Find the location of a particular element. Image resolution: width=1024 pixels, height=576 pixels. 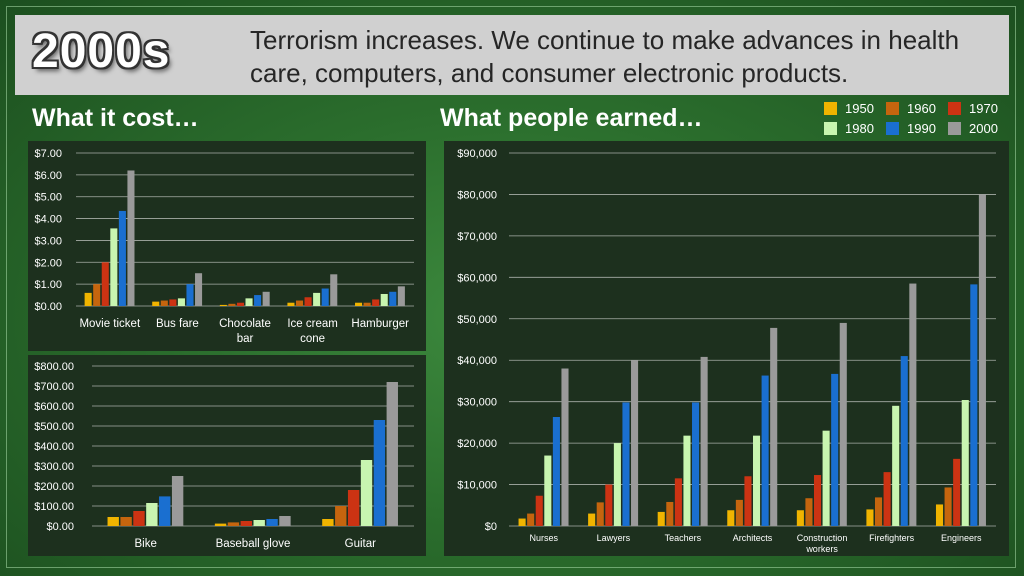

legend-label-1980: 1980 is located at coordinates (859, 128).